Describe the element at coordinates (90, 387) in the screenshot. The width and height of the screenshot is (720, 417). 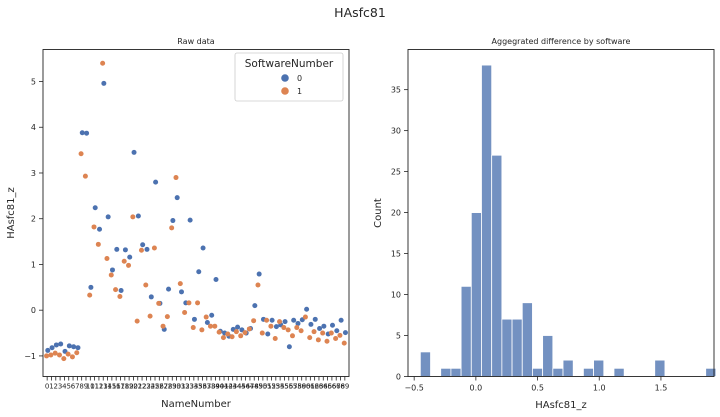
I see `scatter-x-tick-label-10: 10` at that location.